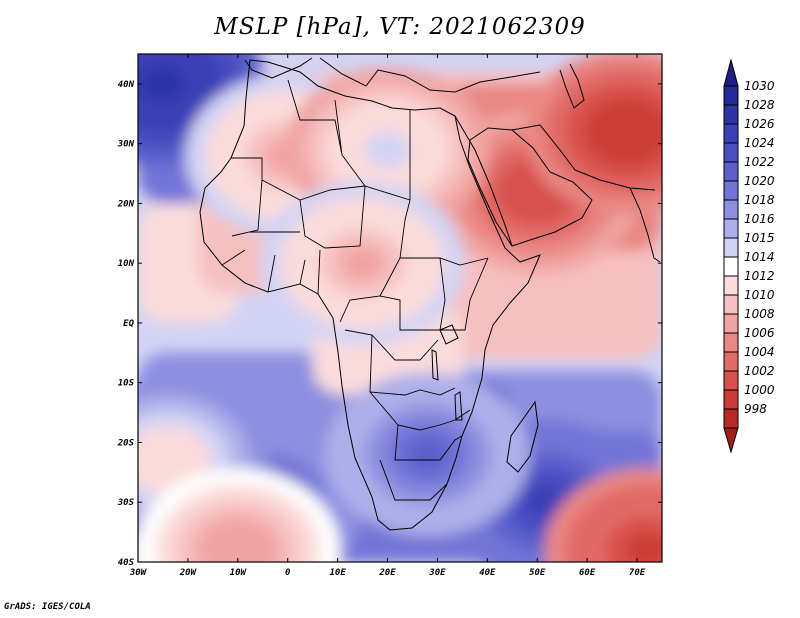  What do you see at coordinates (759, 143) in the screenshot?
I see `colorbar-label: 1024` at bounding box center [759, 143].